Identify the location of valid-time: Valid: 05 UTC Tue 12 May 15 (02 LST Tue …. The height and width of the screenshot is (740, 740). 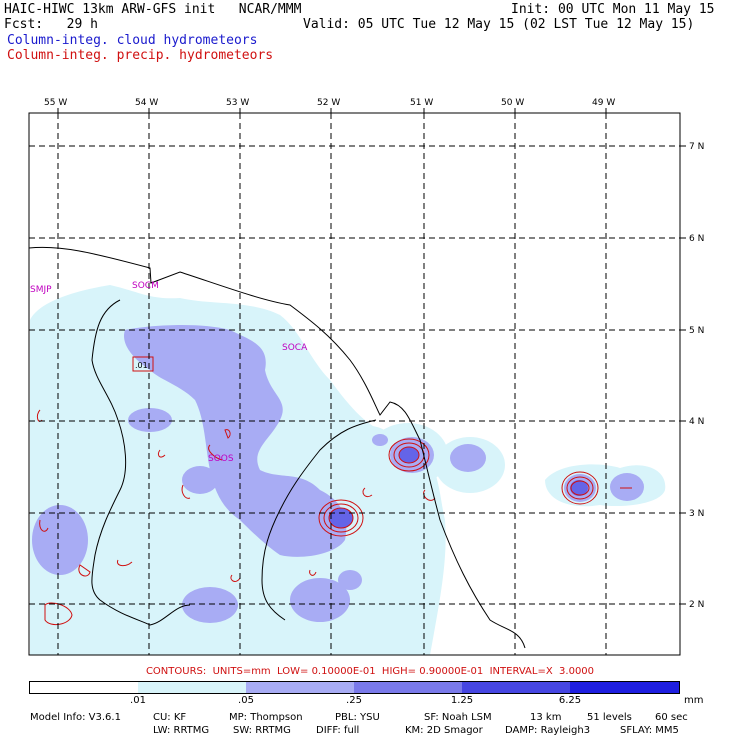
(499, 24).